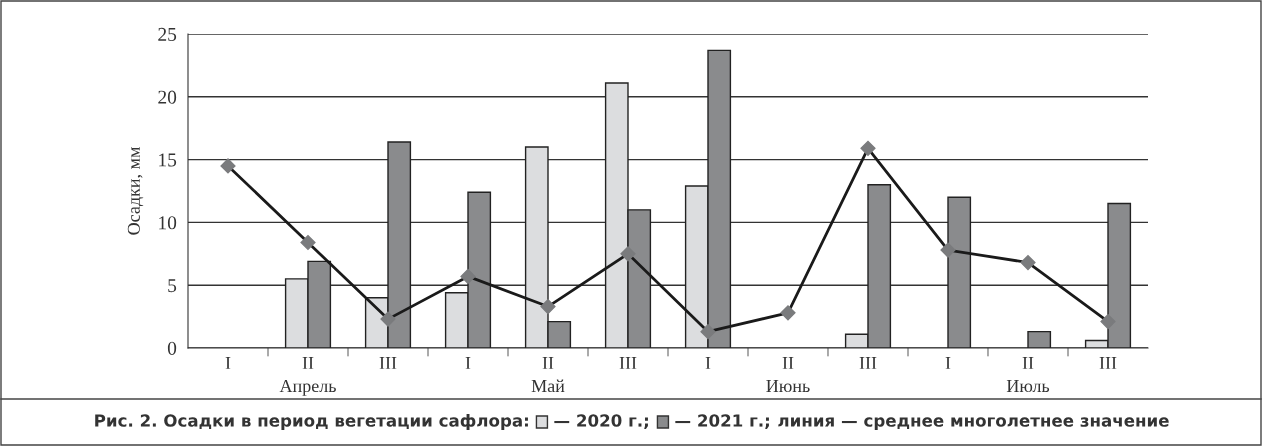  I want to click on y-tick-label: 25, so click(167, 34).